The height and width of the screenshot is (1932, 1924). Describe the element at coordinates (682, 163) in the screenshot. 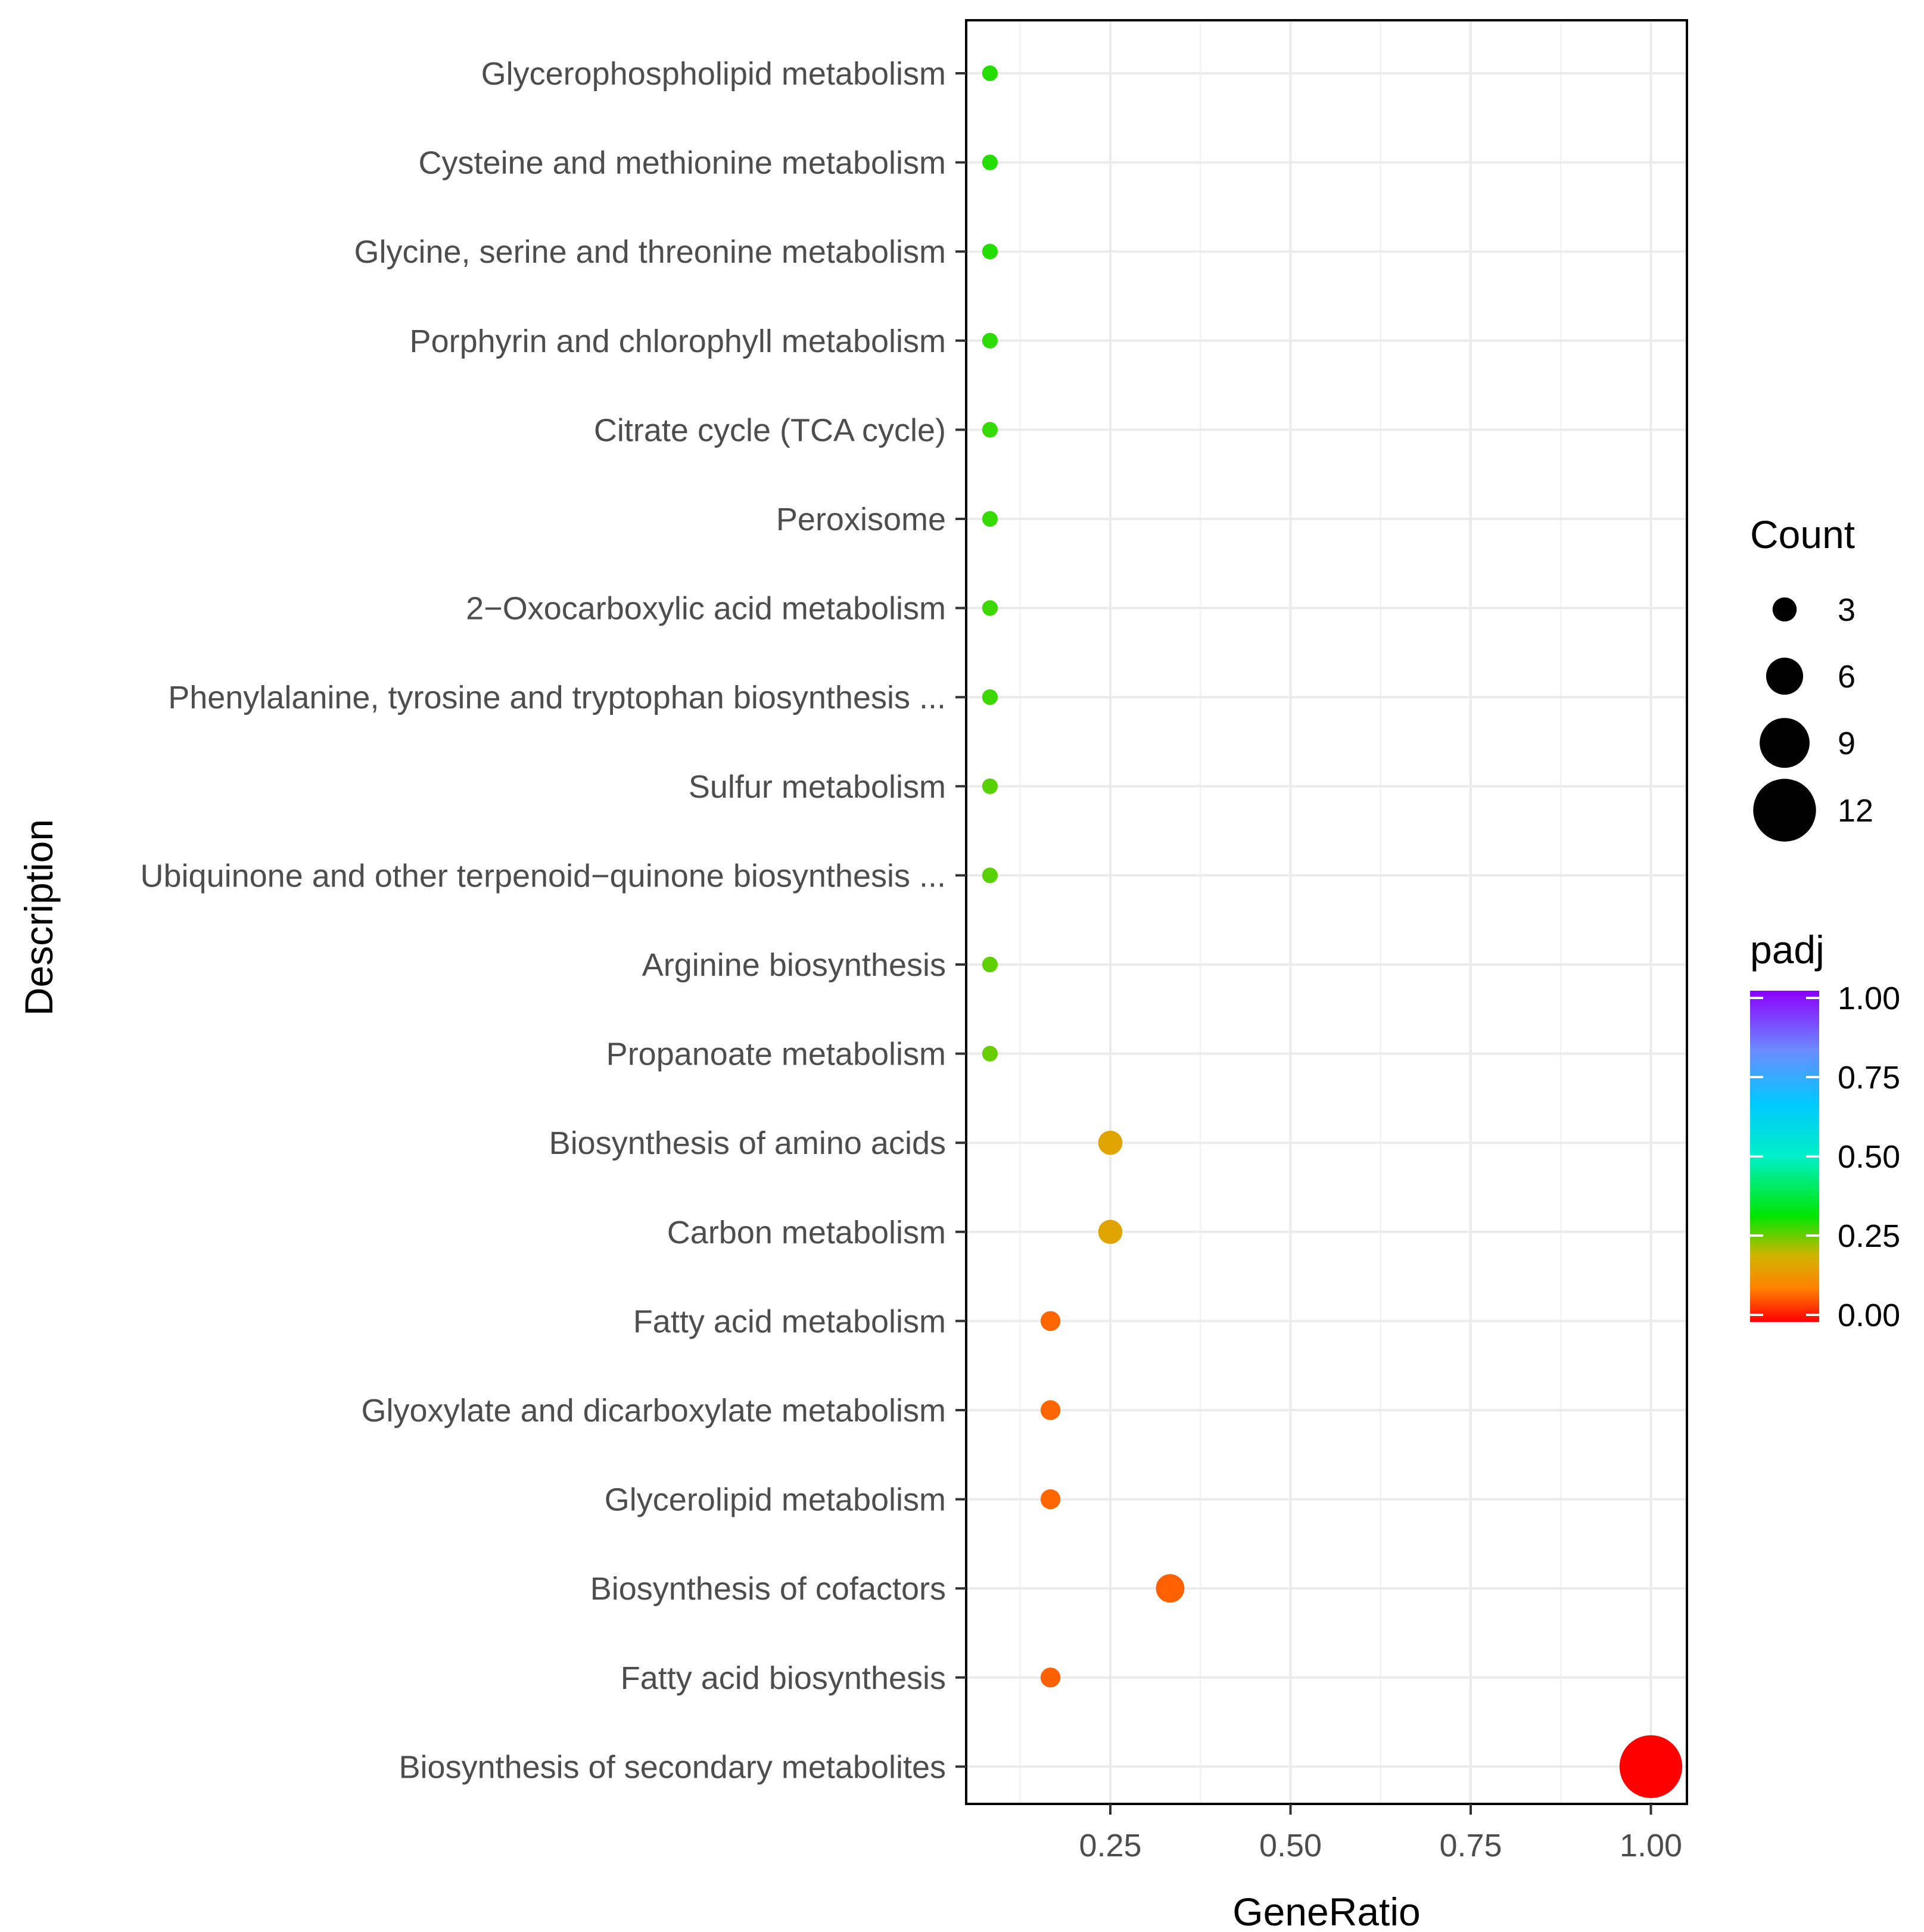

I see `y-tick-label: Cysteine and methionine metabolism` at that location.